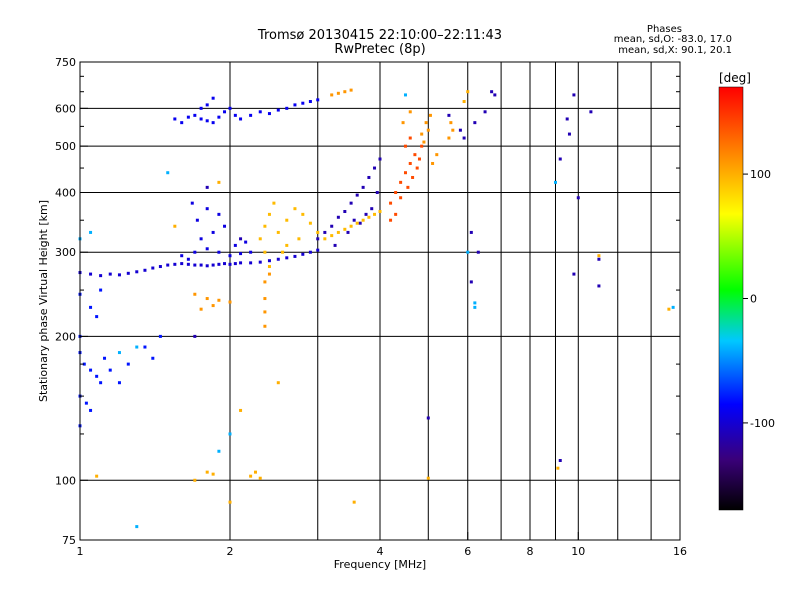 Image resolution: width=800 pixels, height=600 pixels. Describe the element at coordinates (731, 298) in the screenshot. I see `colorbar` at that location.